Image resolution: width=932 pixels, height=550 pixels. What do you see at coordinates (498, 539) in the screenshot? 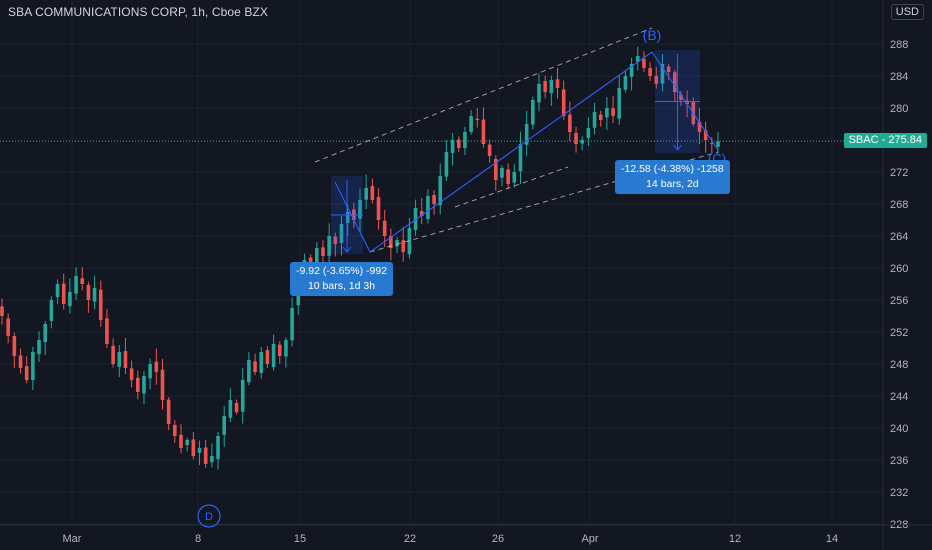
I see `x-tick-label: 26` at bounding box center [498, 539].